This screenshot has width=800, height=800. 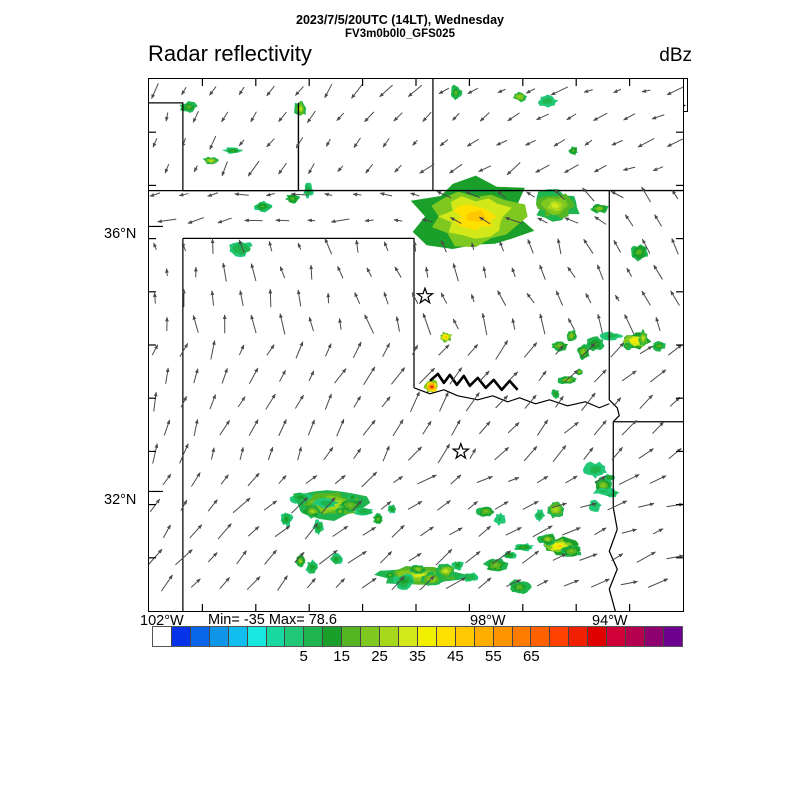 I want to click on colorbar-tick-15: 15, so click(x=341, y=656).